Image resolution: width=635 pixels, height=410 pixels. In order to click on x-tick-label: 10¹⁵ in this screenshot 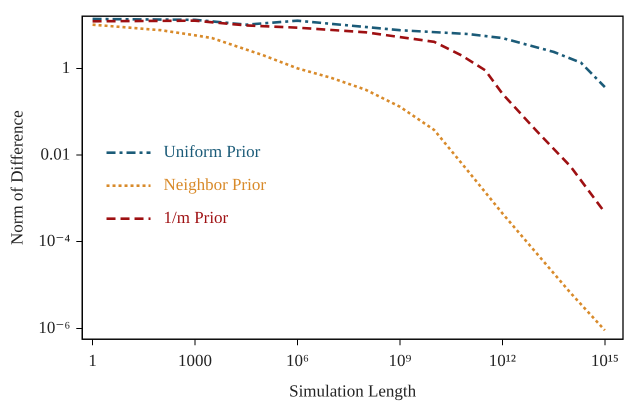, I will do `click(604, 360)`.